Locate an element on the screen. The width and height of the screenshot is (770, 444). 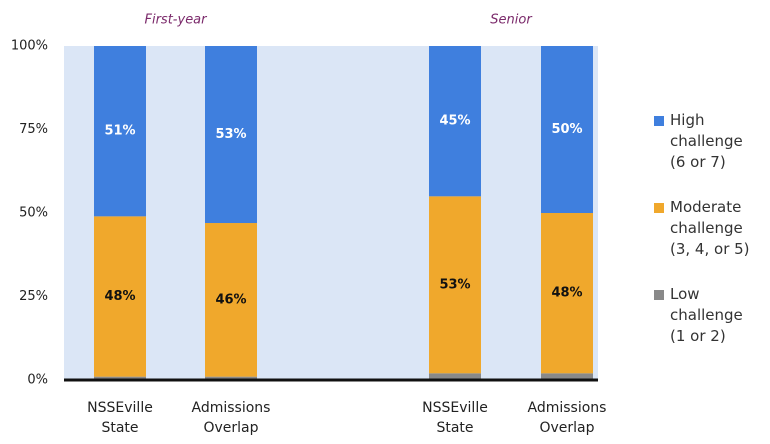
legend-label: Low challenge (1 or 2) is located at coordinates (706, 315).